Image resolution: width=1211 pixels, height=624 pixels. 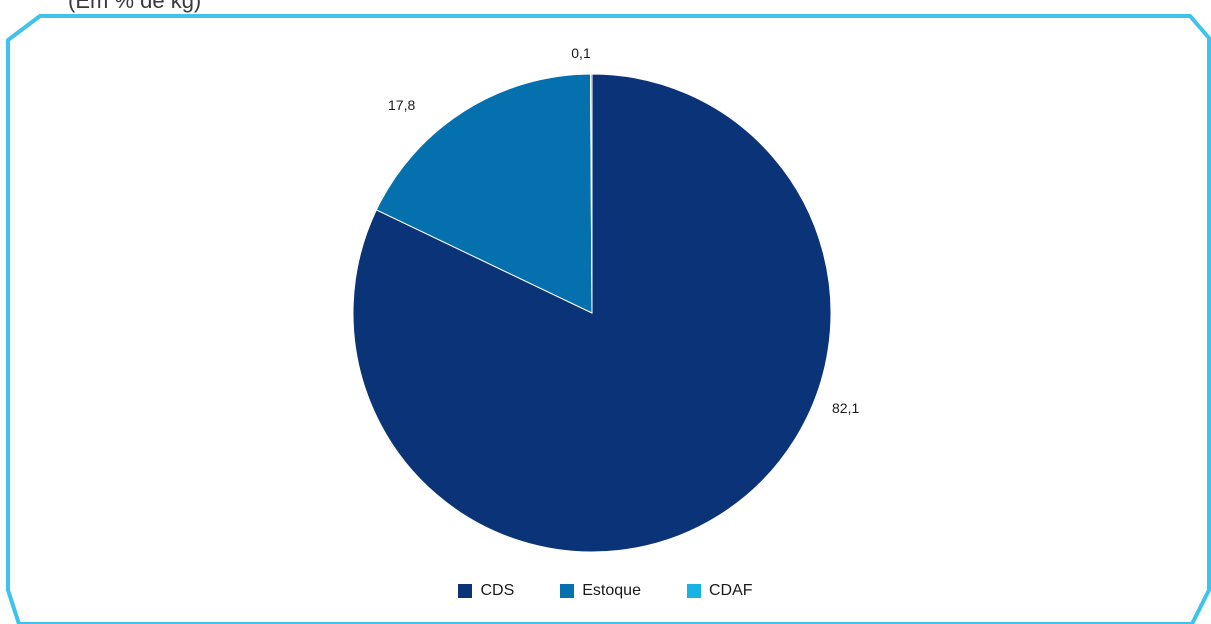 I want to click on data-label-cds: 82,1, so click(x=845, y=408).